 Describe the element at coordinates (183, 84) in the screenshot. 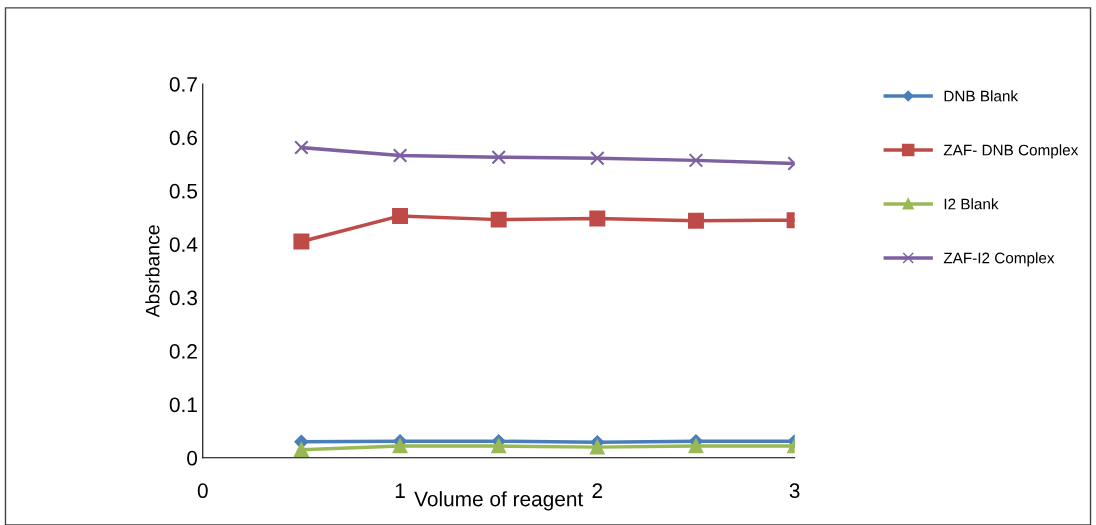

I see `y-tick-label: 0.7` at that location.